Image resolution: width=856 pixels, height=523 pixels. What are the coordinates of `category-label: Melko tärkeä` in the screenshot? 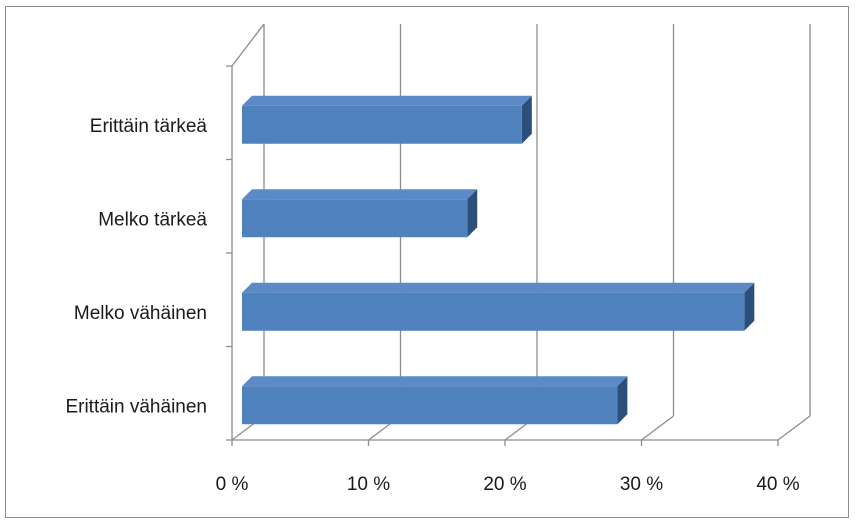 It's located at (152, 219).